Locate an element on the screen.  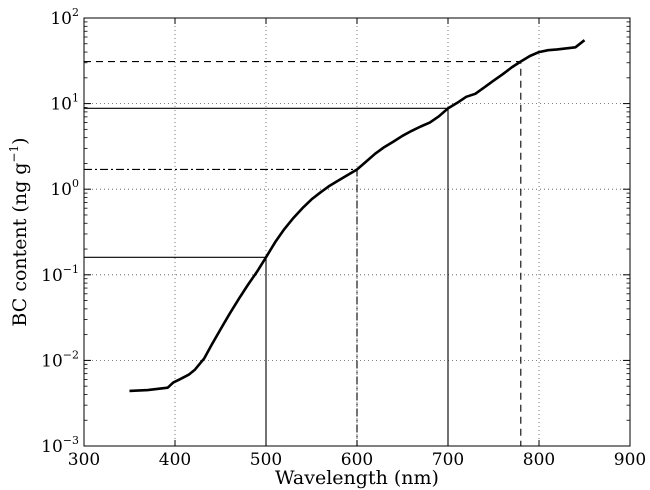
y-tick-exponent: 0 is located at coordinates (75, 183).